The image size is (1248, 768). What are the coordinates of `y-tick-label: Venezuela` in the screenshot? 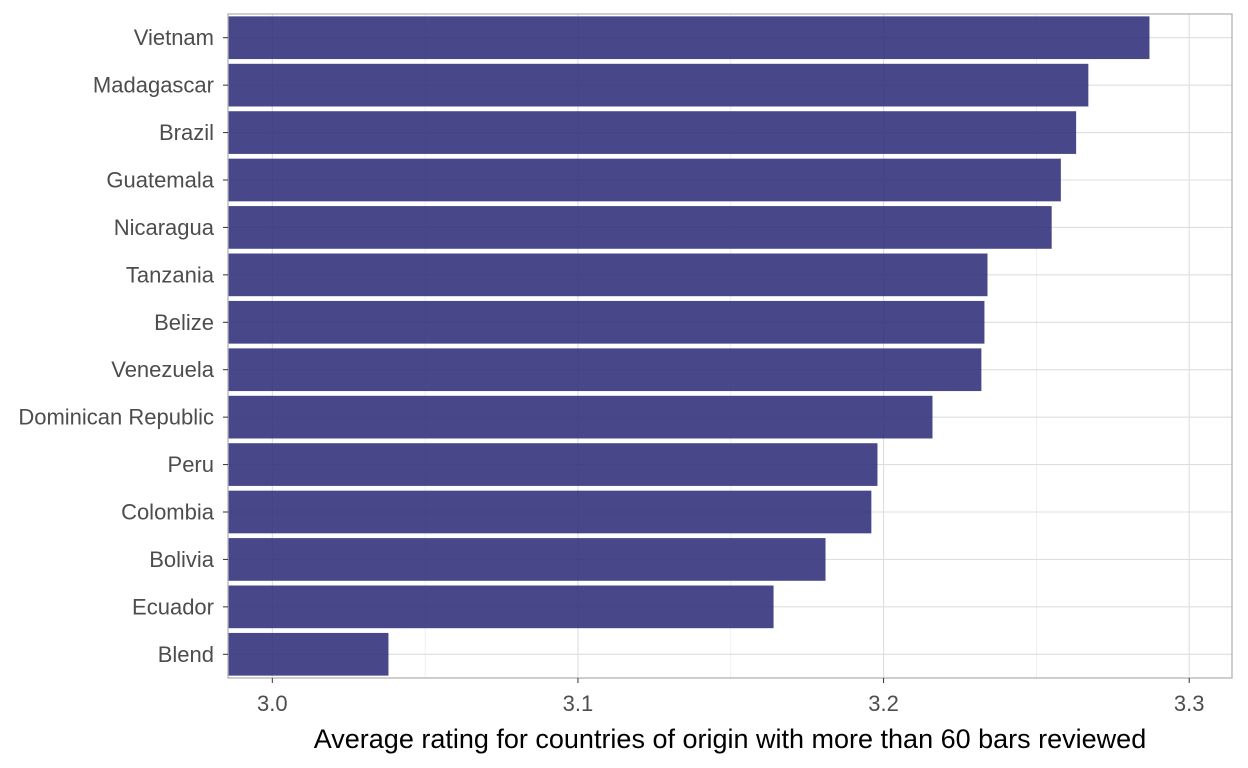 It's located at (163, 369).